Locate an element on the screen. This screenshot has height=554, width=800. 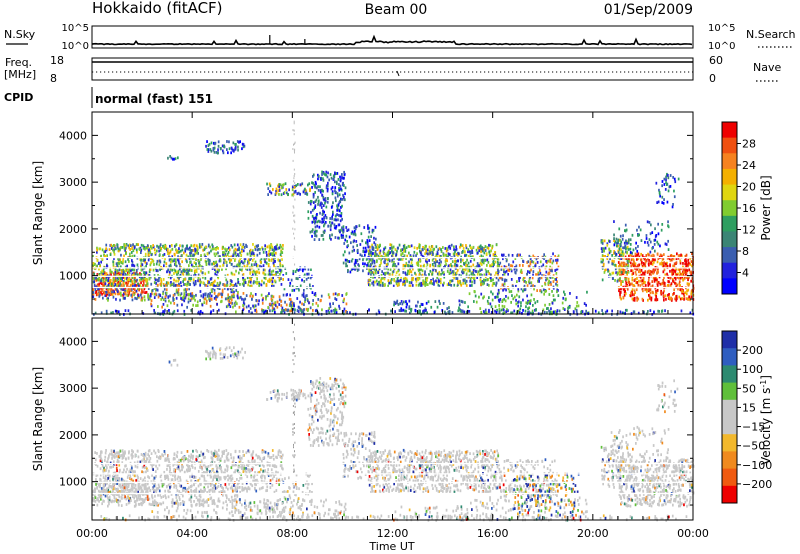
colorbar-tick-label: 12 is located at coordinates (749, 230).